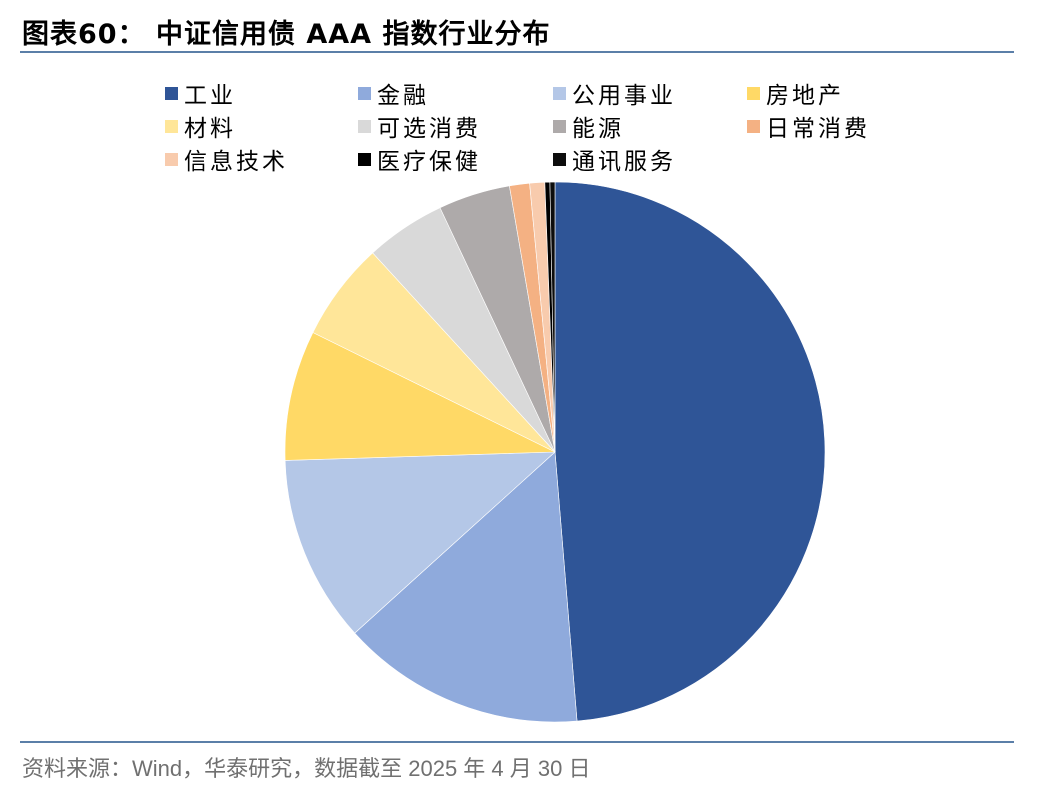  What do you see at coordinates (818, 129) in the screenshot?
I see `legend-label: 日常消费` at bounding box center [818, 129].